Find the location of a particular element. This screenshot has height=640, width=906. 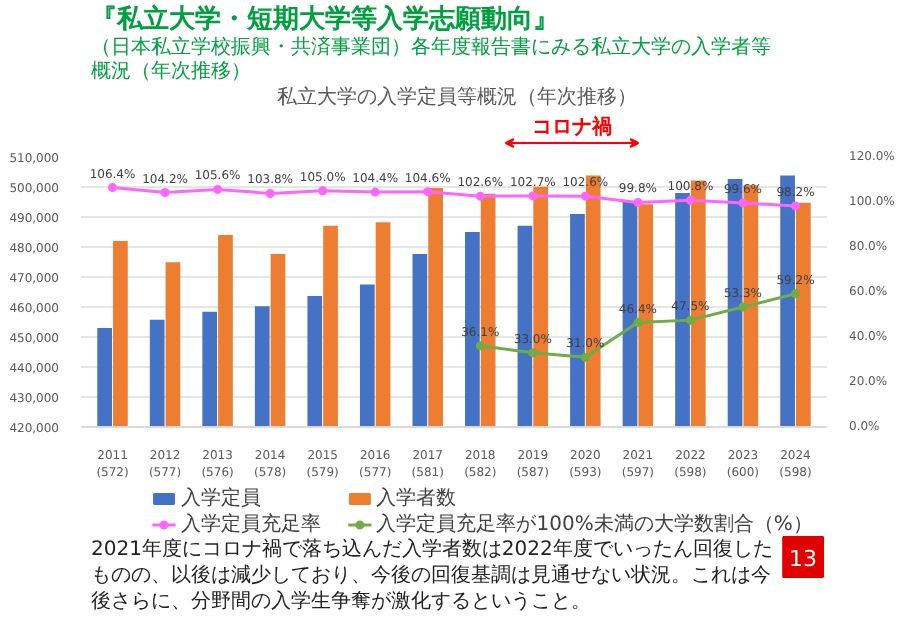

legend-label: 入学定員充足率 is located at coordinates (250, 524).